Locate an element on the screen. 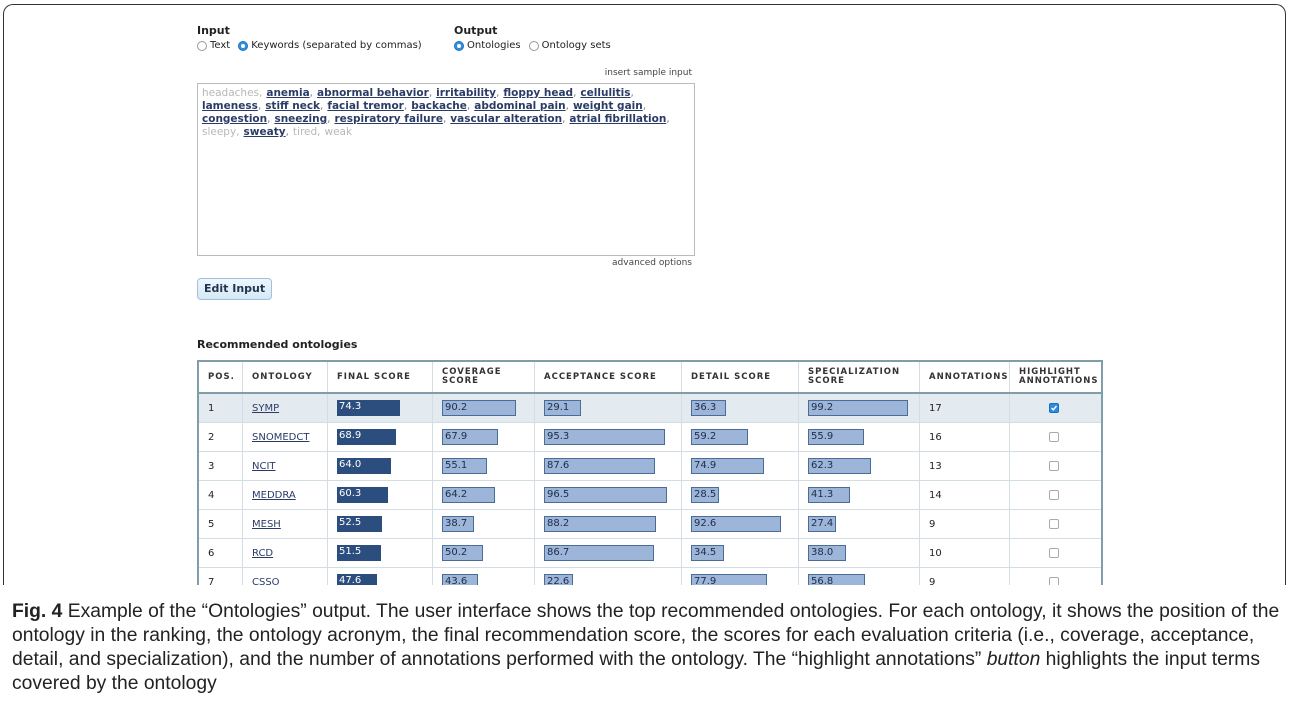 This screenshot has width=1290, height=712. covered-term: lameness is located at coordinates (230, 106).